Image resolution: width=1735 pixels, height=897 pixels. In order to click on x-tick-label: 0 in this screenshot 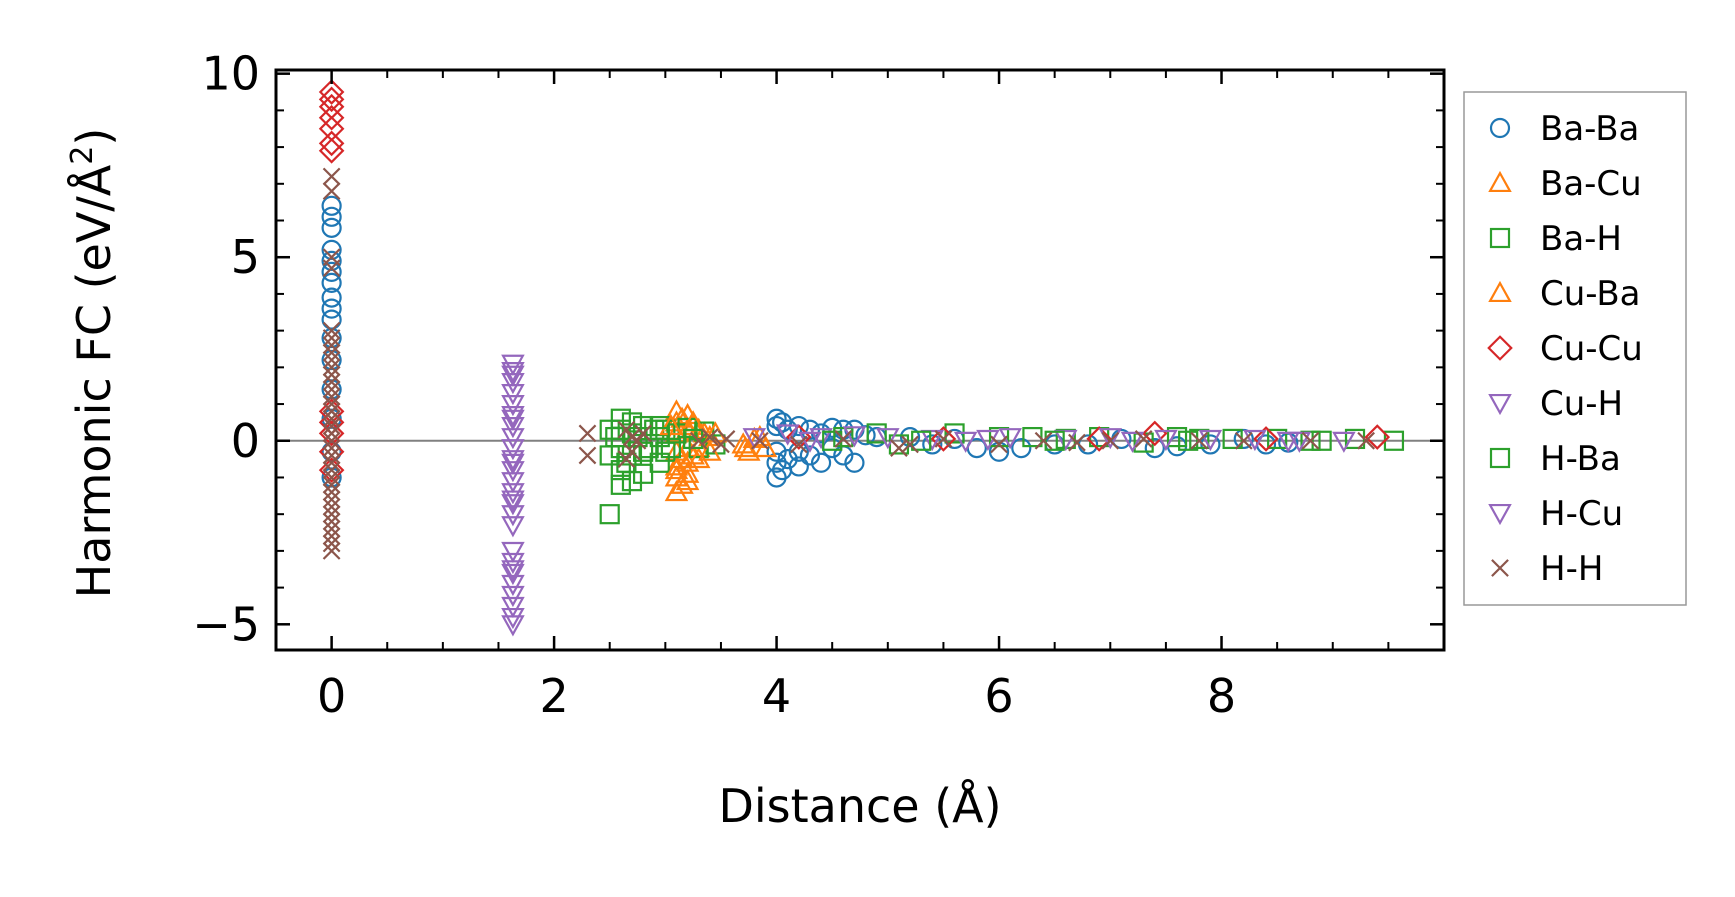, I will do `click(331, 696)`.